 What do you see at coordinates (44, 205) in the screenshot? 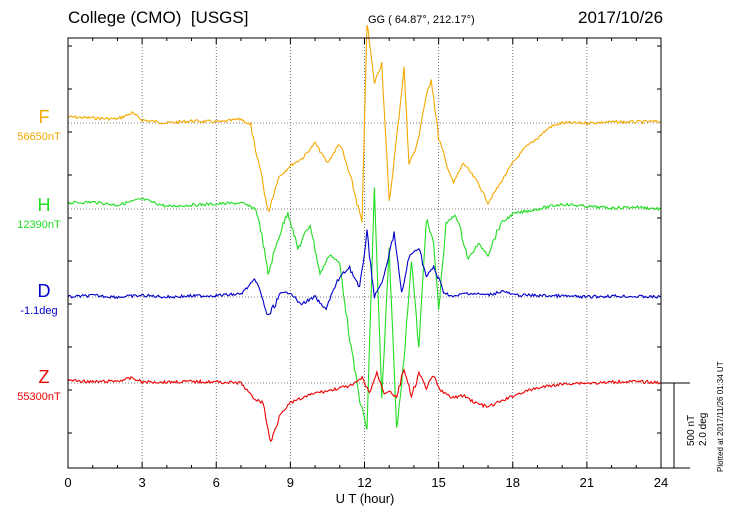
I see `series-label-h: H` at bounding box center [44, 205].